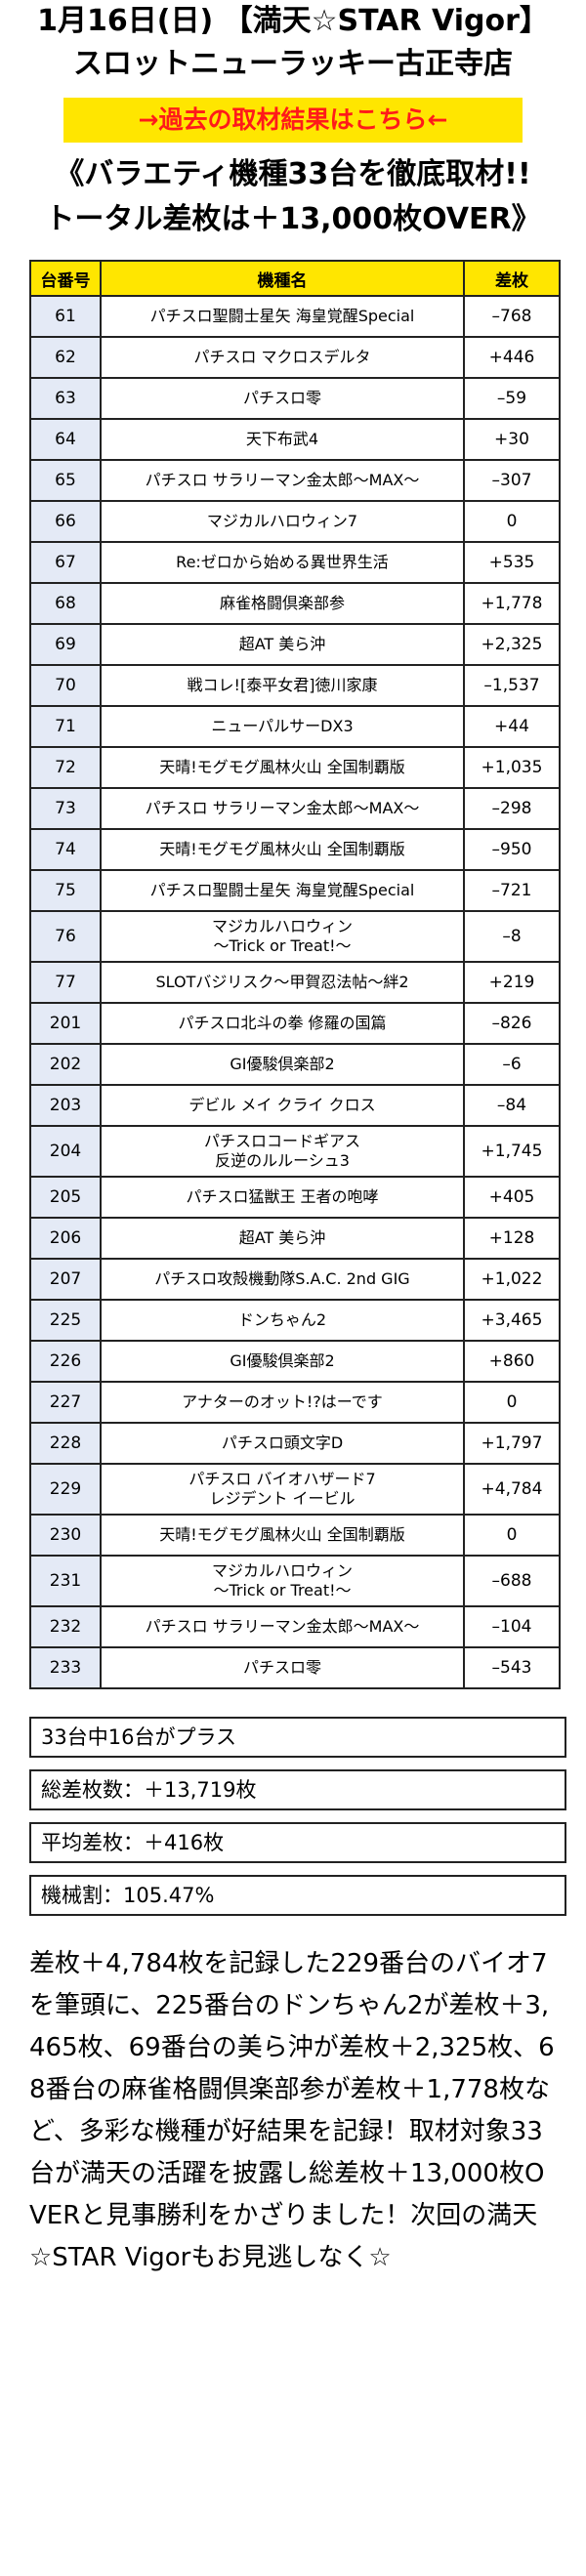  I want to click on machine-number: 66, so click(65, 521).